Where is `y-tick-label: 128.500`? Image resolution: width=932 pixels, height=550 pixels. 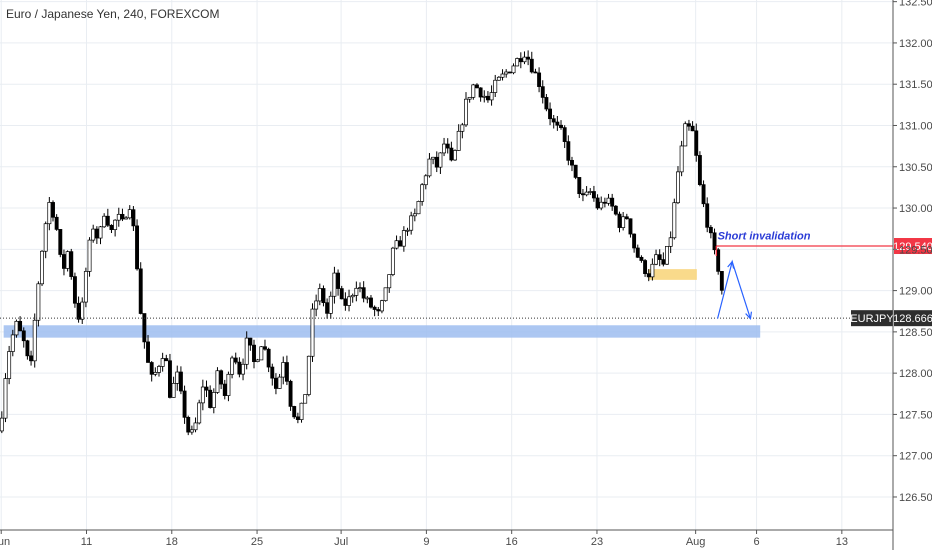
y-tick-label: 128.500 is located at coordinates (915, 333).